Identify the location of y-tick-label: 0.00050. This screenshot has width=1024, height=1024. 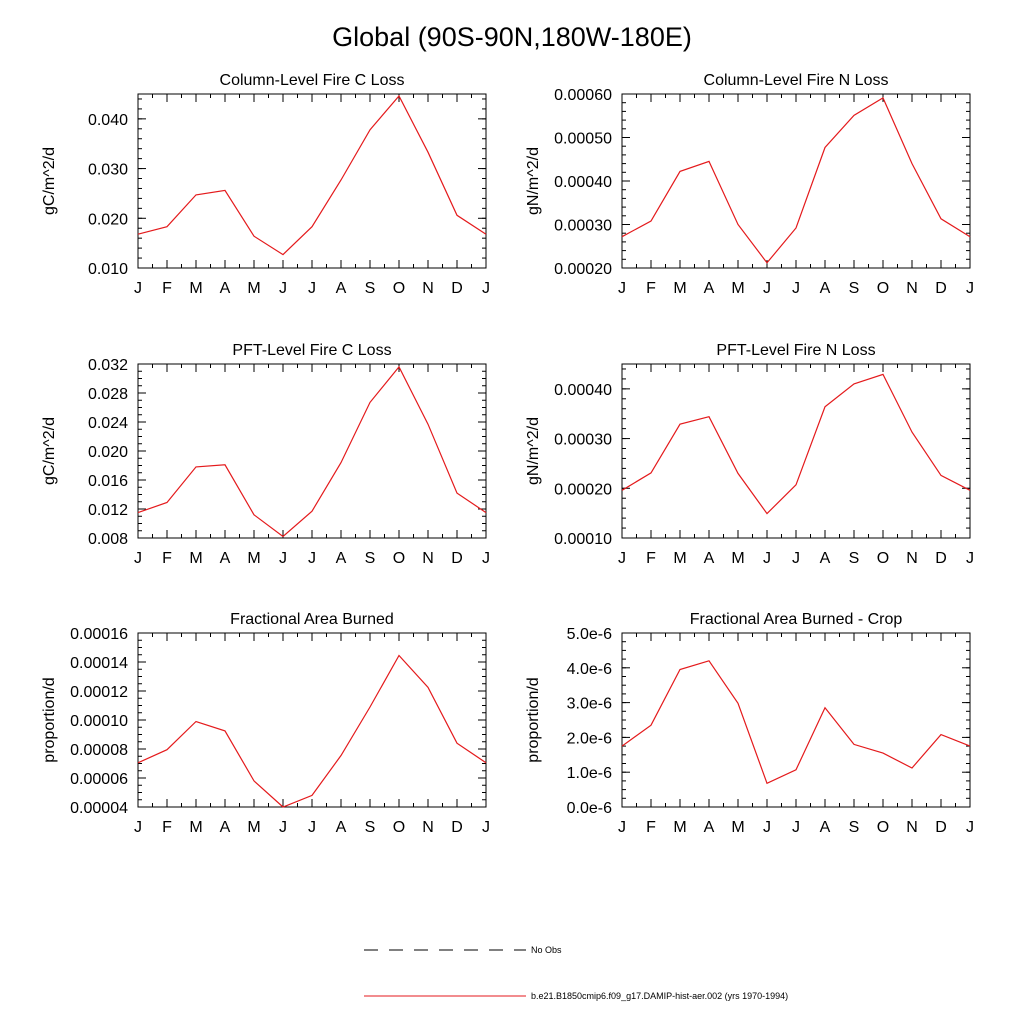
(583, 139).